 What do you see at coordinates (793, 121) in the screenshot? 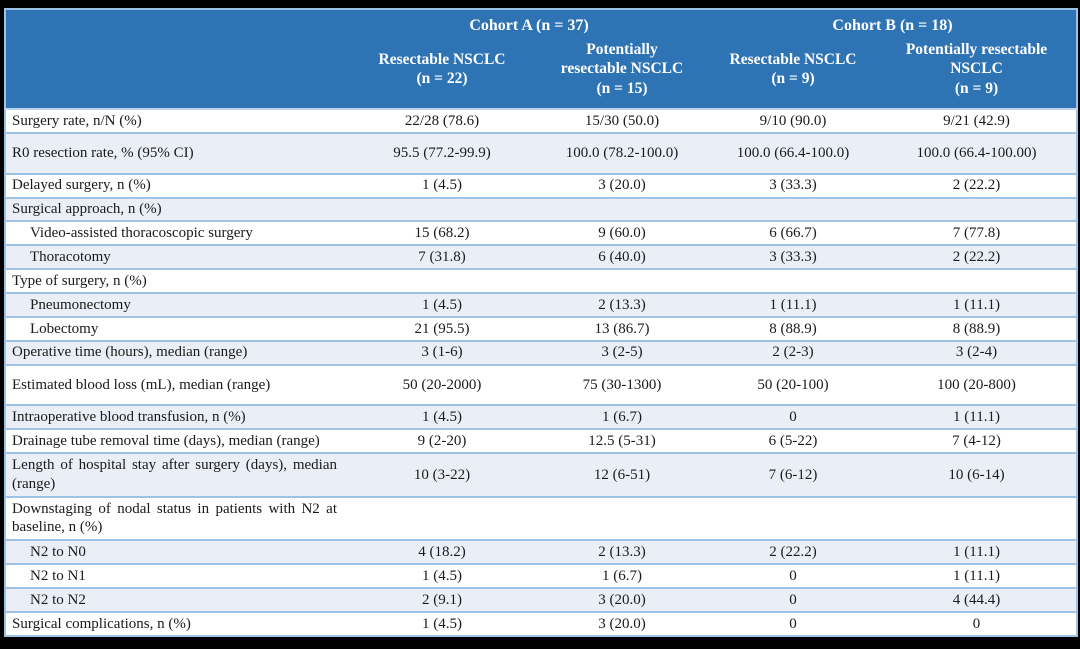
I see `row-value: 9/10 (90.0)` at bounding box center [793, 121].